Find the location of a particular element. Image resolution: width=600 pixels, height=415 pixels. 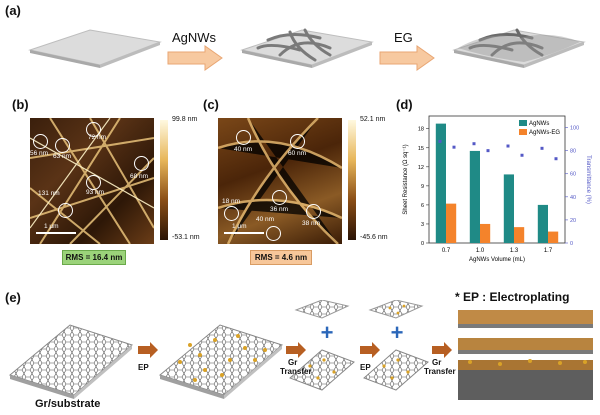

y-tick-label: 15 is located at coordinates (421, 149).